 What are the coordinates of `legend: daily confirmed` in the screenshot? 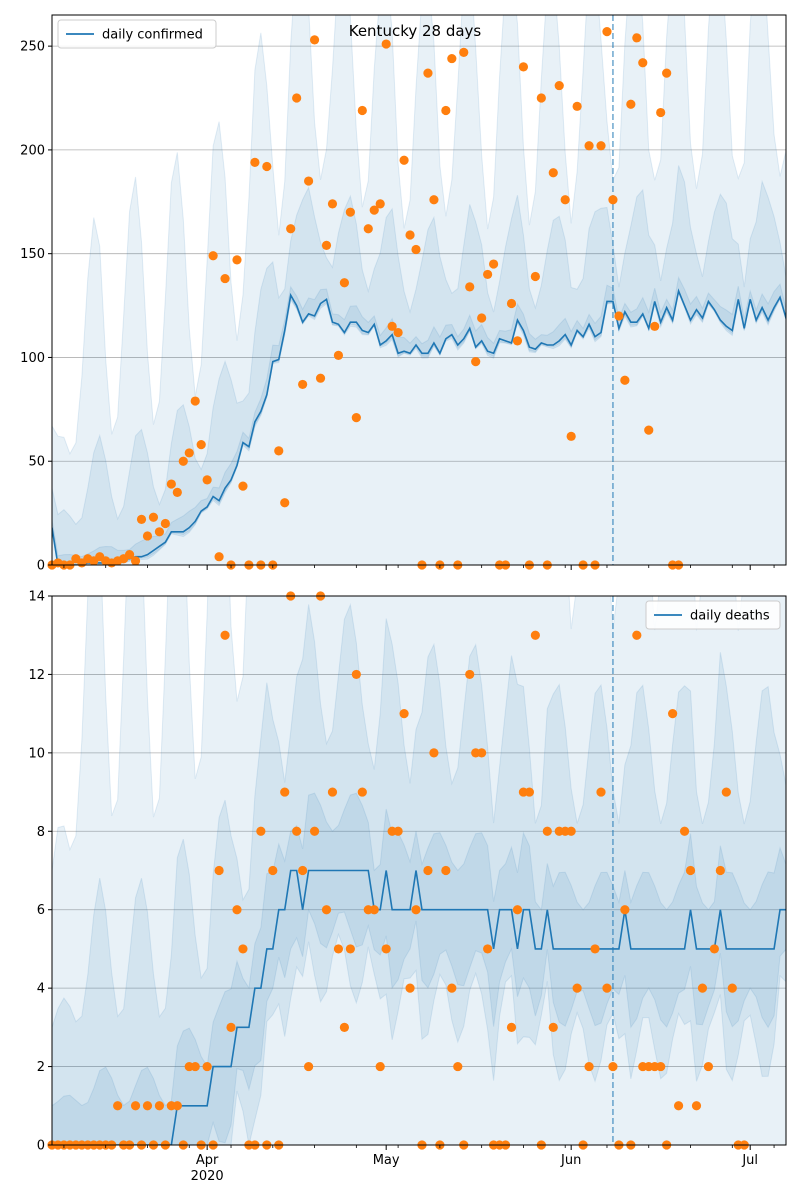 It's located at (137, 34).